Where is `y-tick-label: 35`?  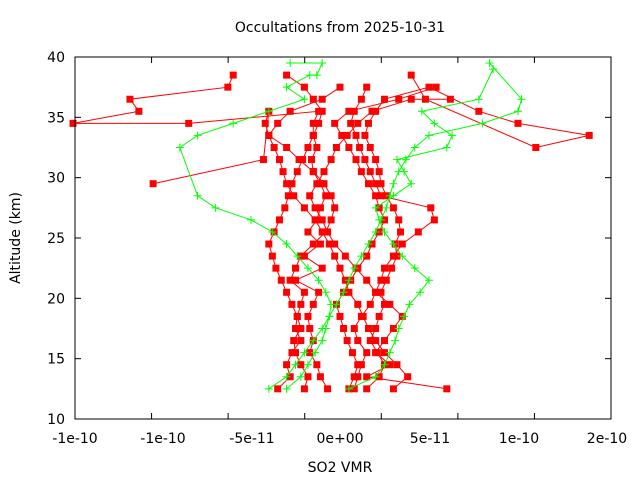 y-tick-label: 35 is located at coordinates (56, 118).